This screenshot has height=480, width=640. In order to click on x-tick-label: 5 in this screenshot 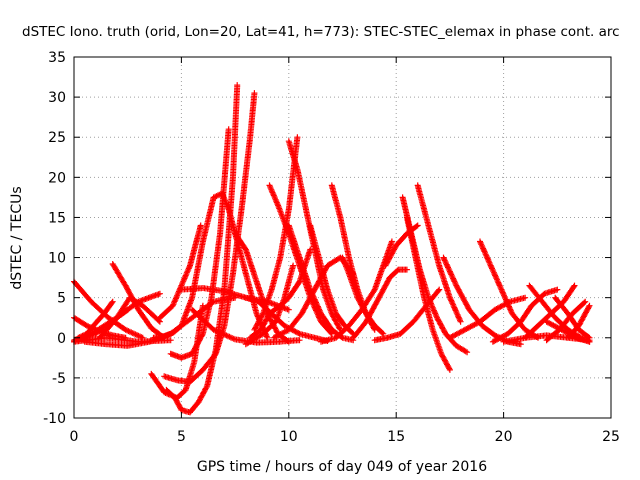, I will do `click(181, 437)`.